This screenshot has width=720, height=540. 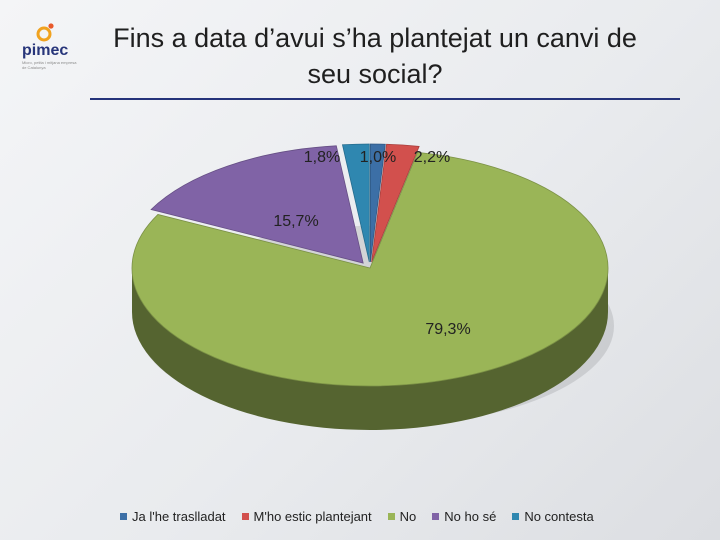 What do you see at coordinates (45, 32) in the screenshot?
I see `pimec-logo-mark` at bounding box center [45, 32].